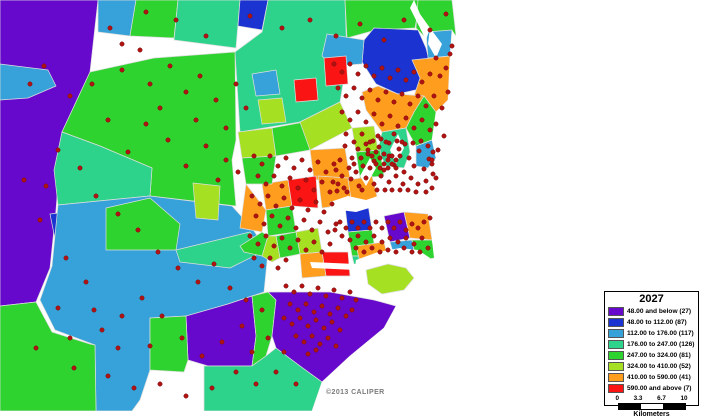 The height and width of the screenshot is (418, 702). What do you see at coordinates (381, 202) in the screenshot?
I see `water-body` at bounding box center [381, 202].